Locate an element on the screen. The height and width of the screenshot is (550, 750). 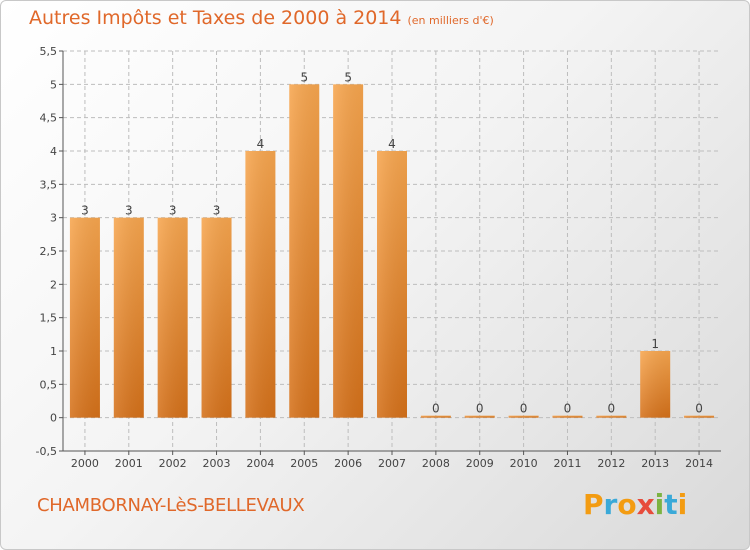
x-tick-label: 2006 is located at coordinates (348, 463).